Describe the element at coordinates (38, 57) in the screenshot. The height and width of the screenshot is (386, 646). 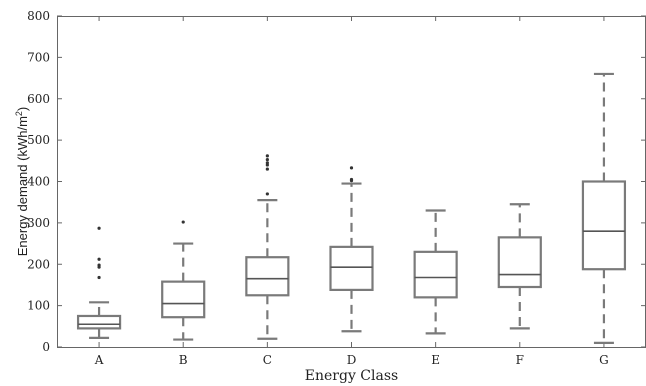
I see `y-tick-label: 700` at that location.